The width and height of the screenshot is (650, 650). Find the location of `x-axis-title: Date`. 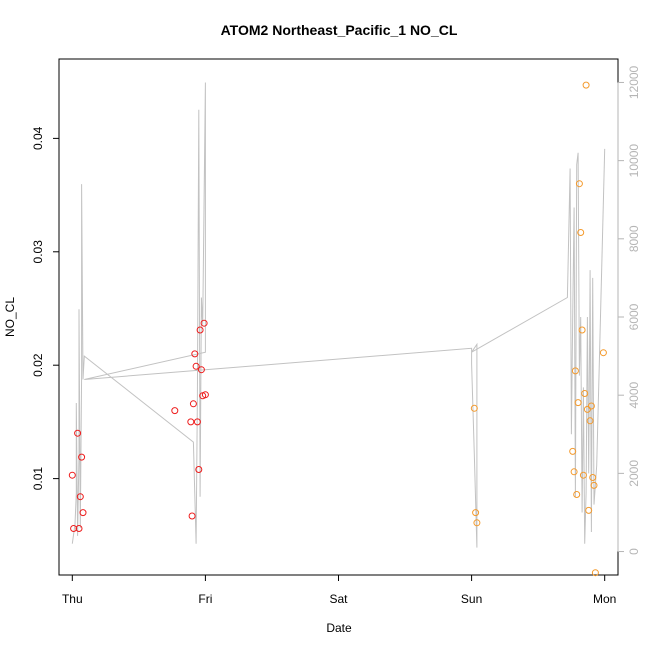

x-axis-title: Date is located at coordinates (339, 628).